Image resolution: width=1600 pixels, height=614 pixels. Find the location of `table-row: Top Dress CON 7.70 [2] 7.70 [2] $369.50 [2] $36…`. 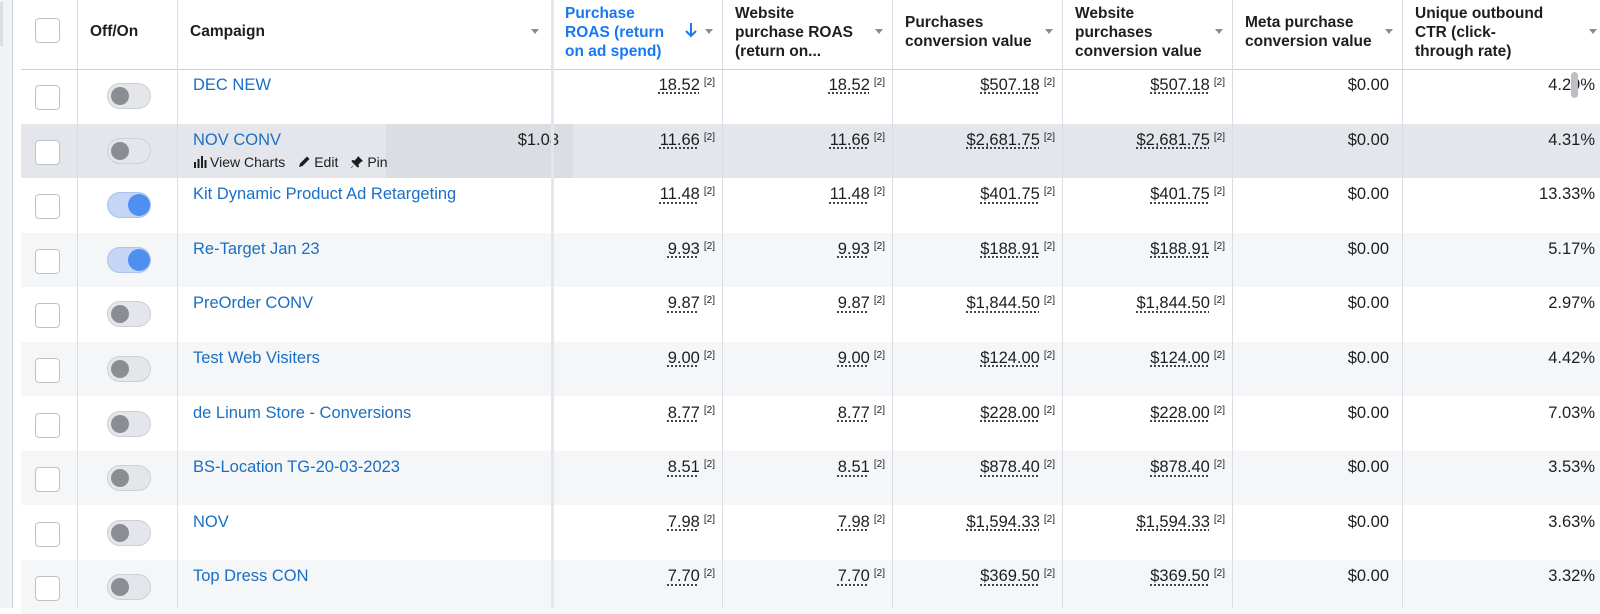

table-row: Top Dress CON 7.70 [2] 7.70 [2] $369.50 [2] $36… is located at coordinates (810, 587).